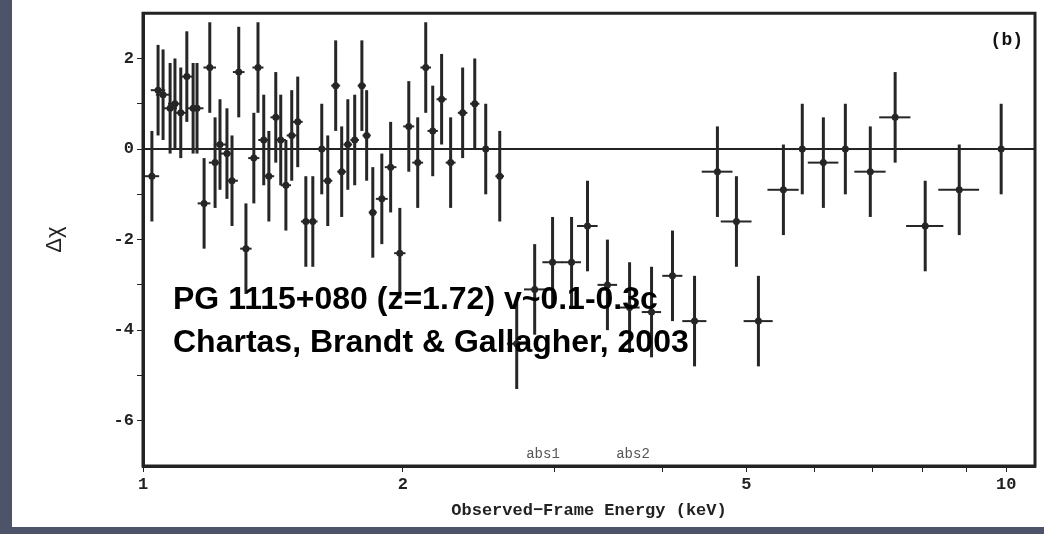 The image size is (1044, 534). I want to click on y-tick-label: -2, so click(123, 239).